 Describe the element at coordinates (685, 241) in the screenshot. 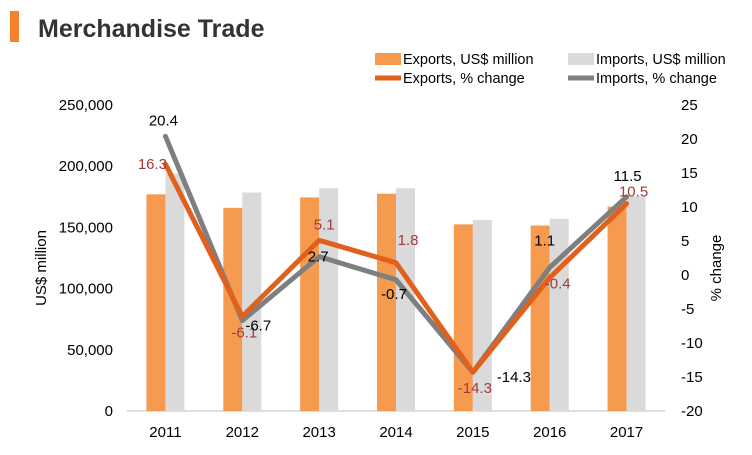

I see `y2-tick-label: 5` at that location.